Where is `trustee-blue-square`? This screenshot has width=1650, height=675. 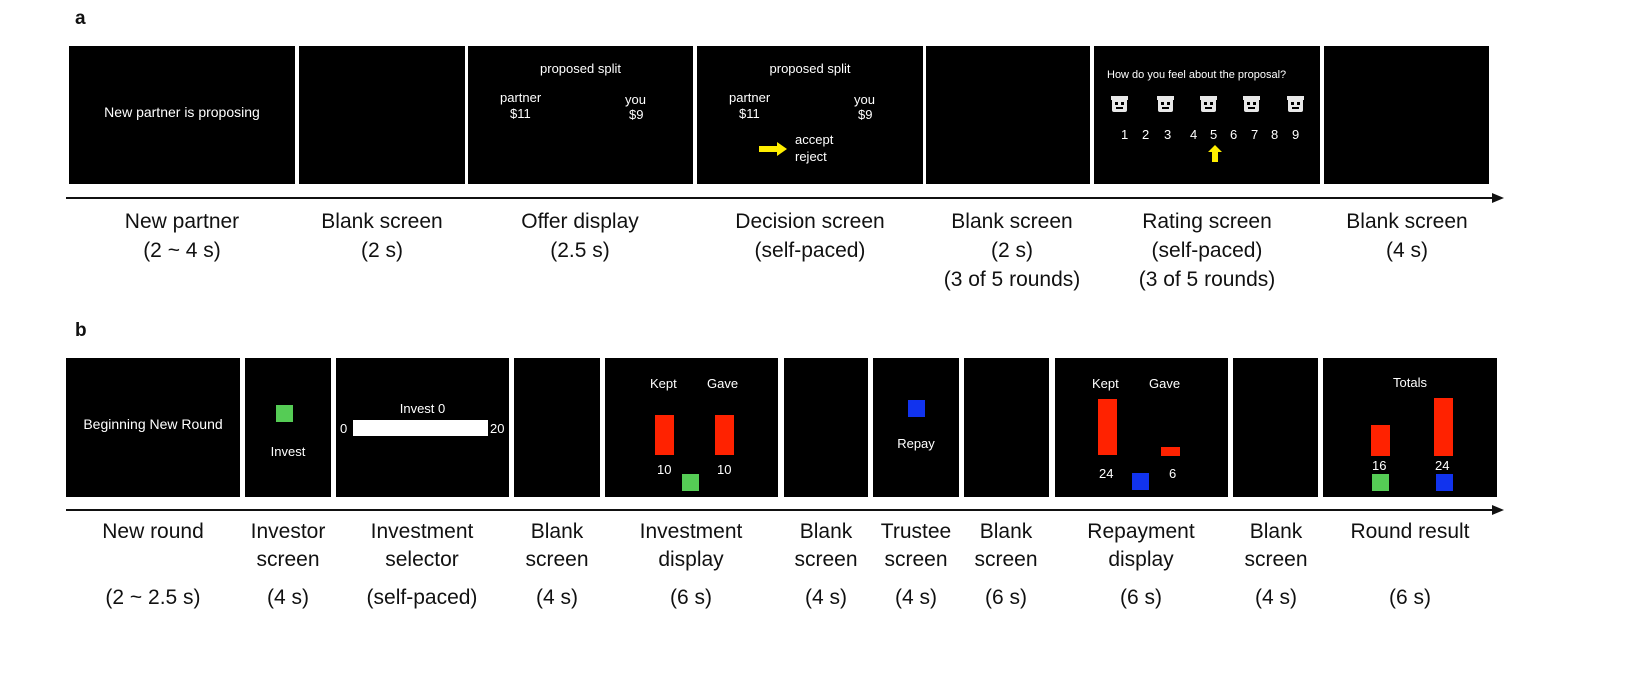 trustee-blue-square is located at coordinates (916, 408).